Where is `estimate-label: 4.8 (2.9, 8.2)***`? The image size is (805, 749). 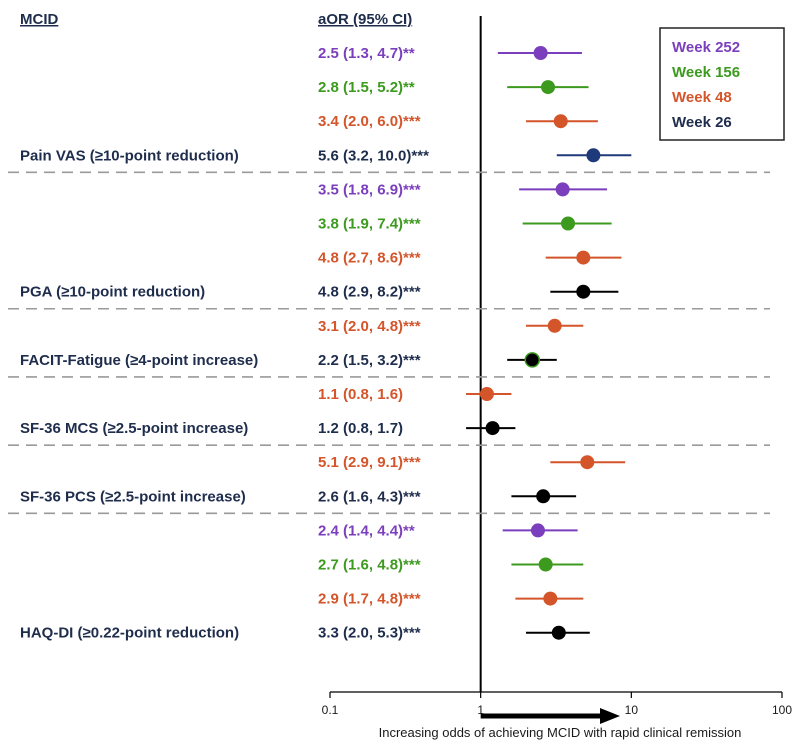 estimate-label: 4.8 (2.9, 8.2)*** is located at coordinates (369, 292).